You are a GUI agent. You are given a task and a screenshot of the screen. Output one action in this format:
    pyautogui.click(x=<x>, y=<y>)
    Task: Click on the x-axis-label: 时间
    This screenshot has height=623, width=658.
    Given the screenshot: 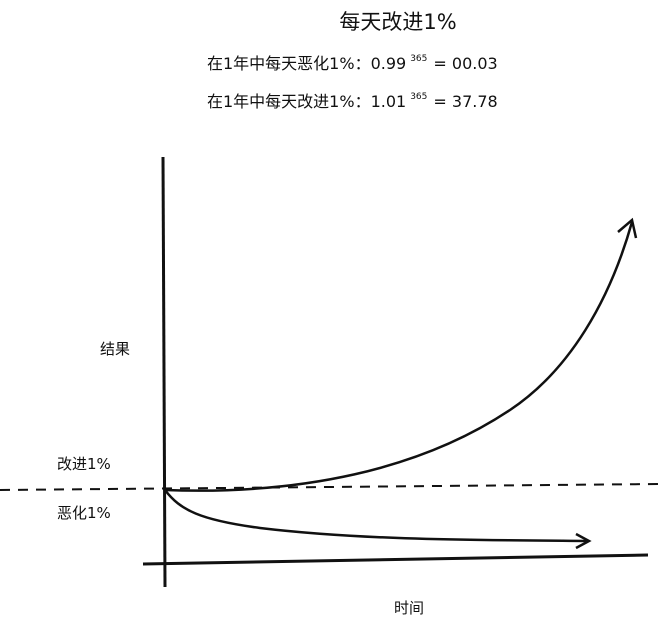 What is the action you would take?
    pyautogui.click(x=409, y=608)
    